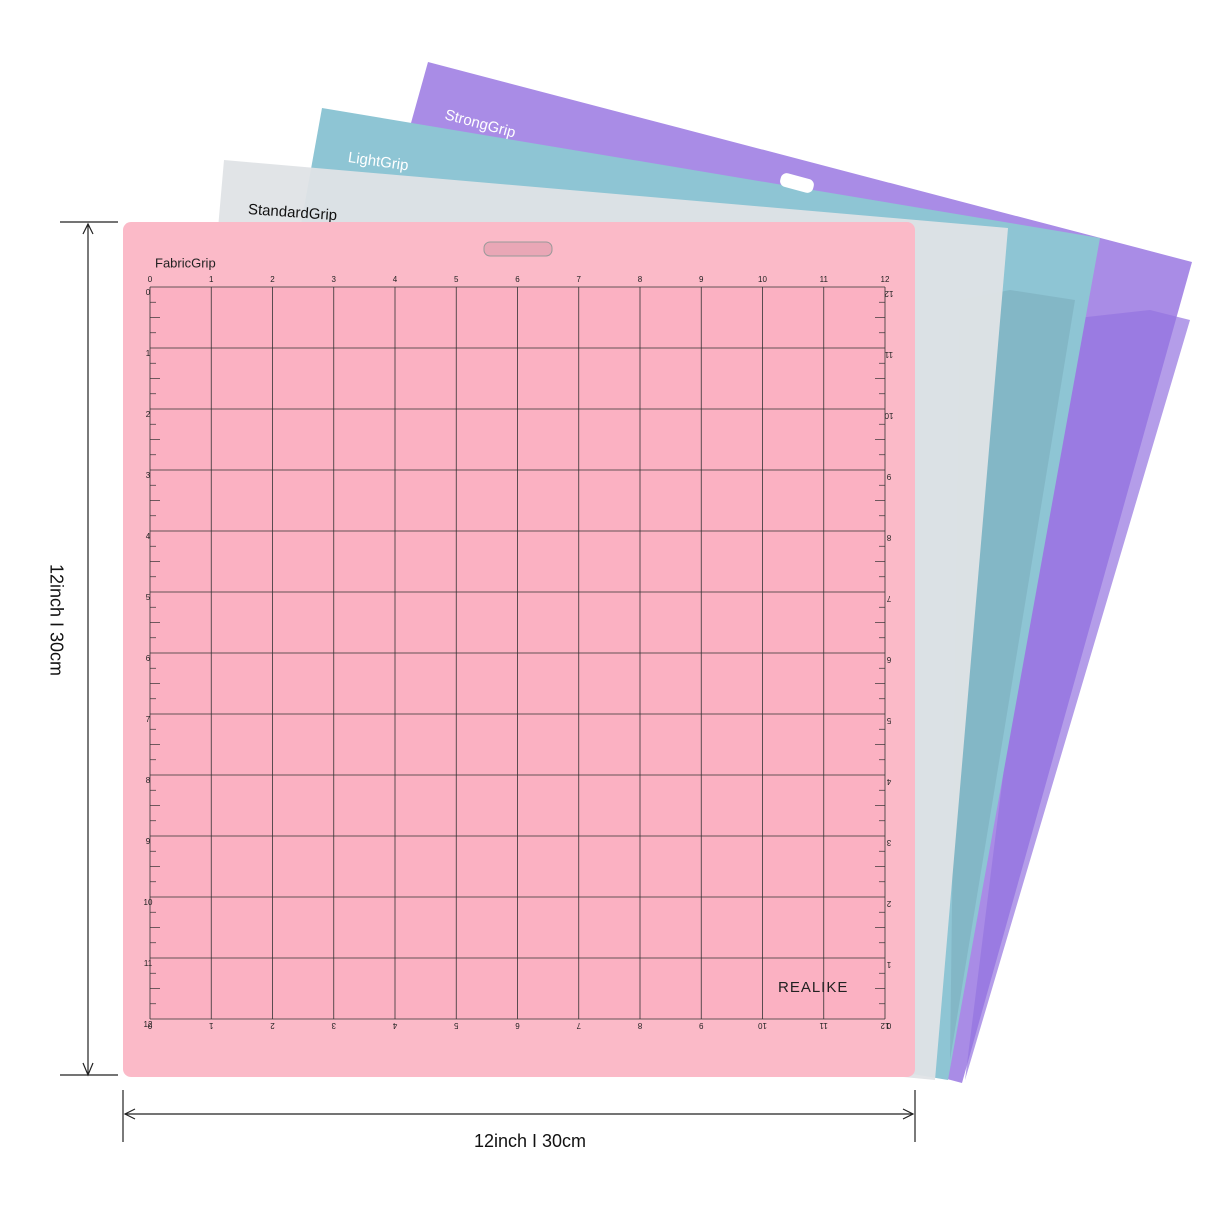 This screenshot has width=1214, height=1214. I want to click on mat-label: StandardGrip, so click(292, 212).